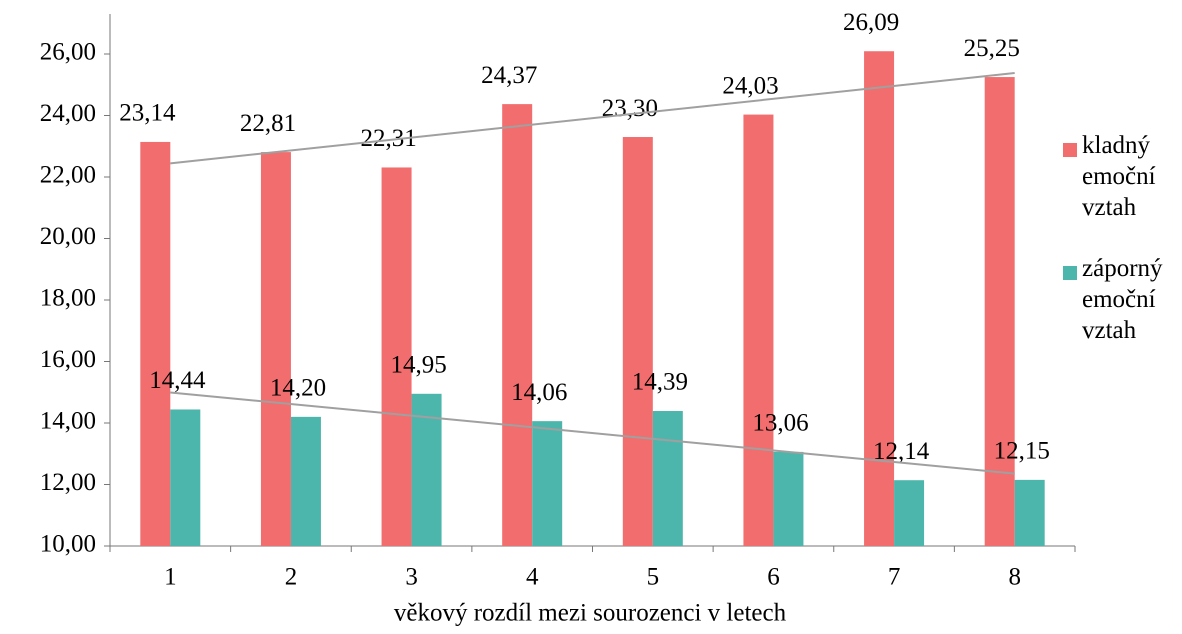  What do you see at coordinates (532, 577) in the screenshot?
I see `x-tick-label: 4` at bounding box center [532, 577].